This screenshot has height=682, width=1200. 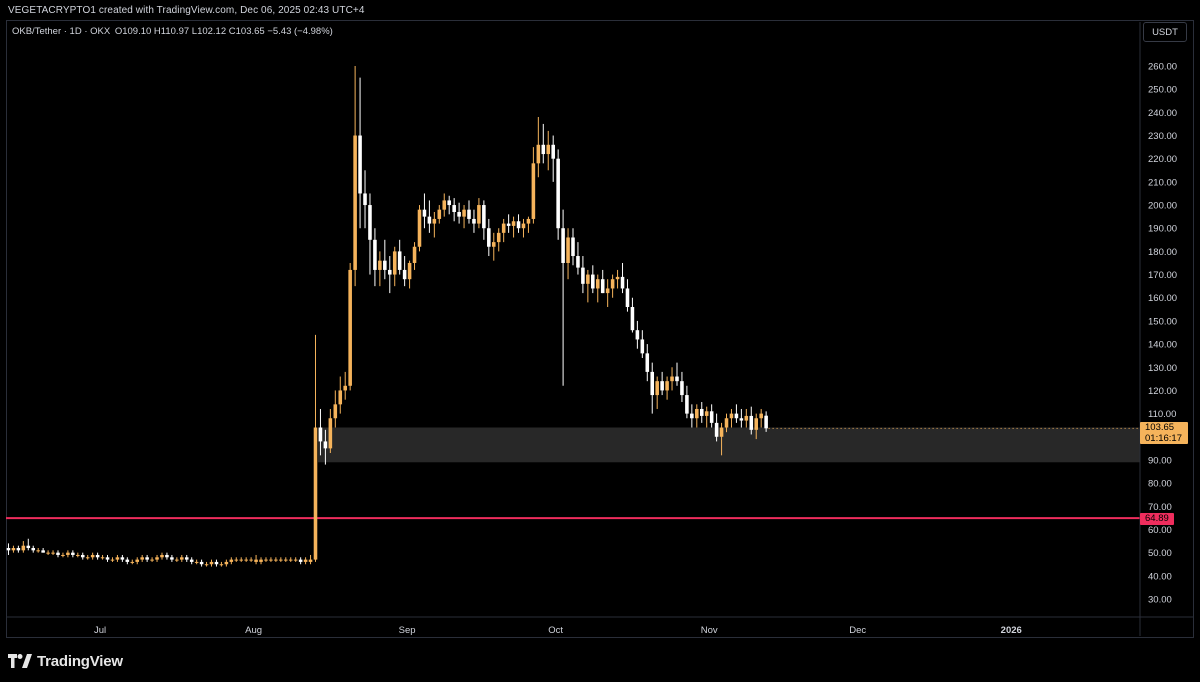 What do you see at coordinates (1160, 427) in the screenshot?
I see `last-price-value: 103.65` at bounding box center [1160, 427].